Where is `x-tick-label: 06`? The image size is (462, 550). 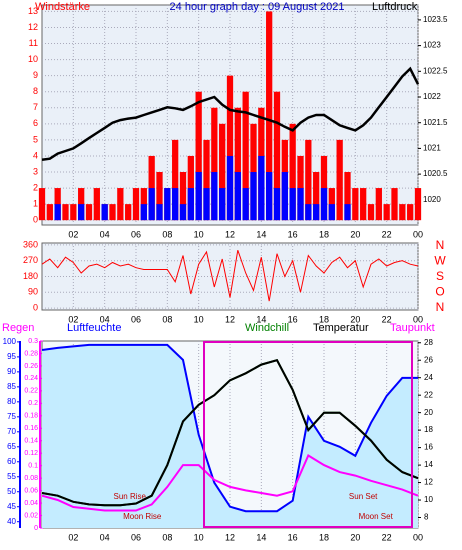
x-tick-label: 06 is located at coordinates (136, 537).